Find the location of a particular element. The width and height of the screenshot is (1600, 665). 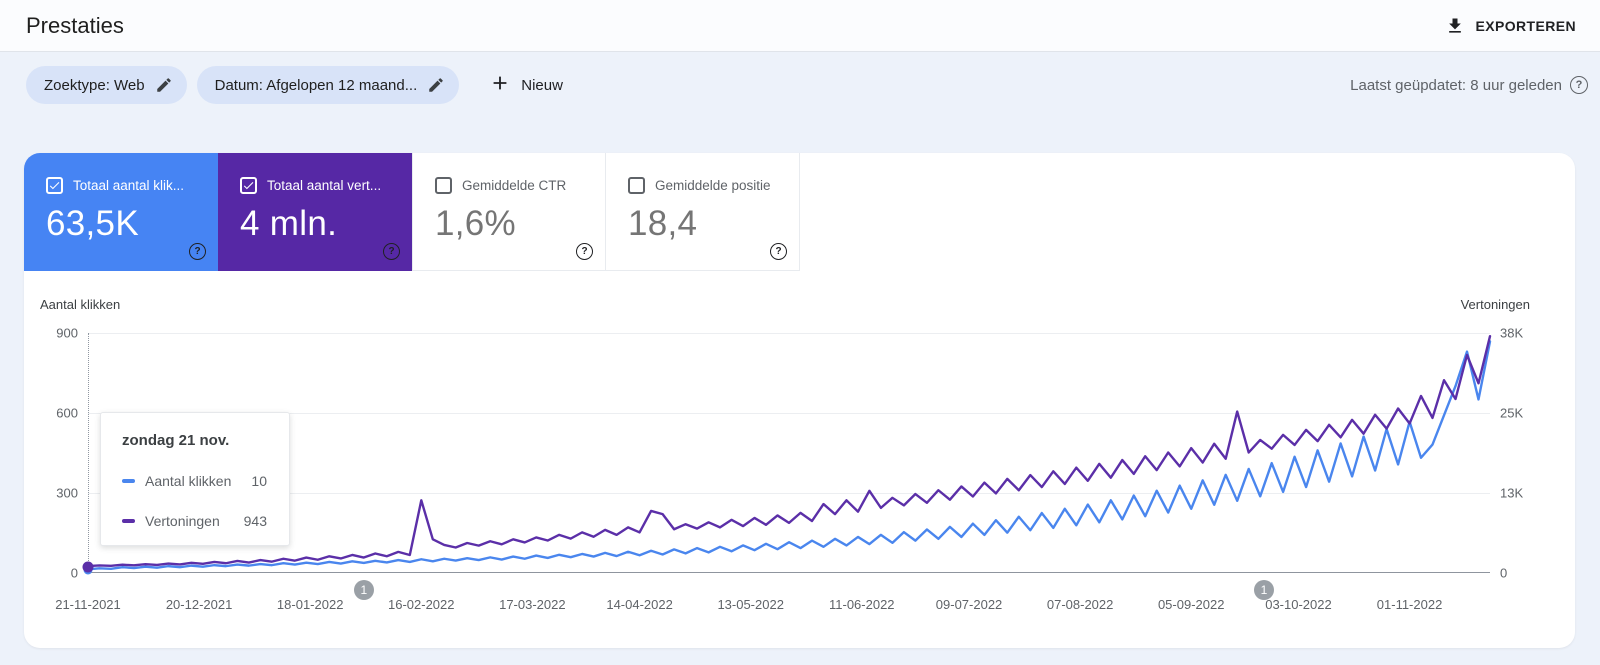

tooltip-value: 10 is located at coordinates (259, 481).